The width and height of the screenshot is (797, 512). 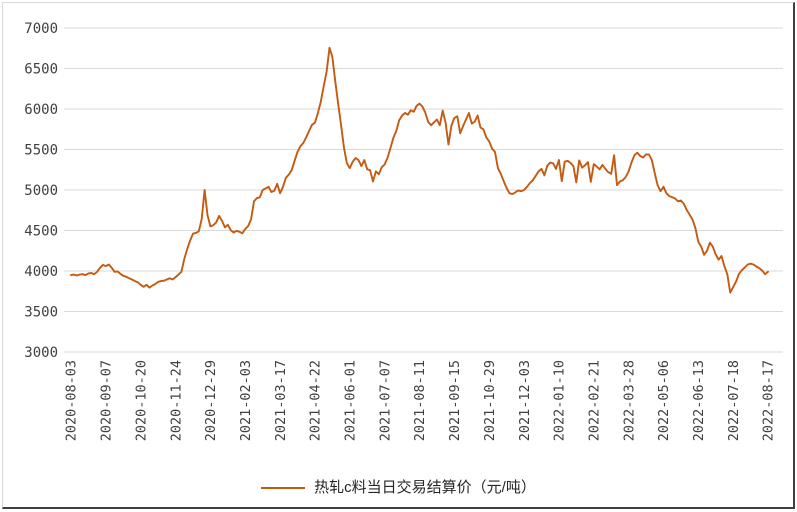 I want to click on x-axis-tick-label: 2020-12-29, so click(x=211, y=400).